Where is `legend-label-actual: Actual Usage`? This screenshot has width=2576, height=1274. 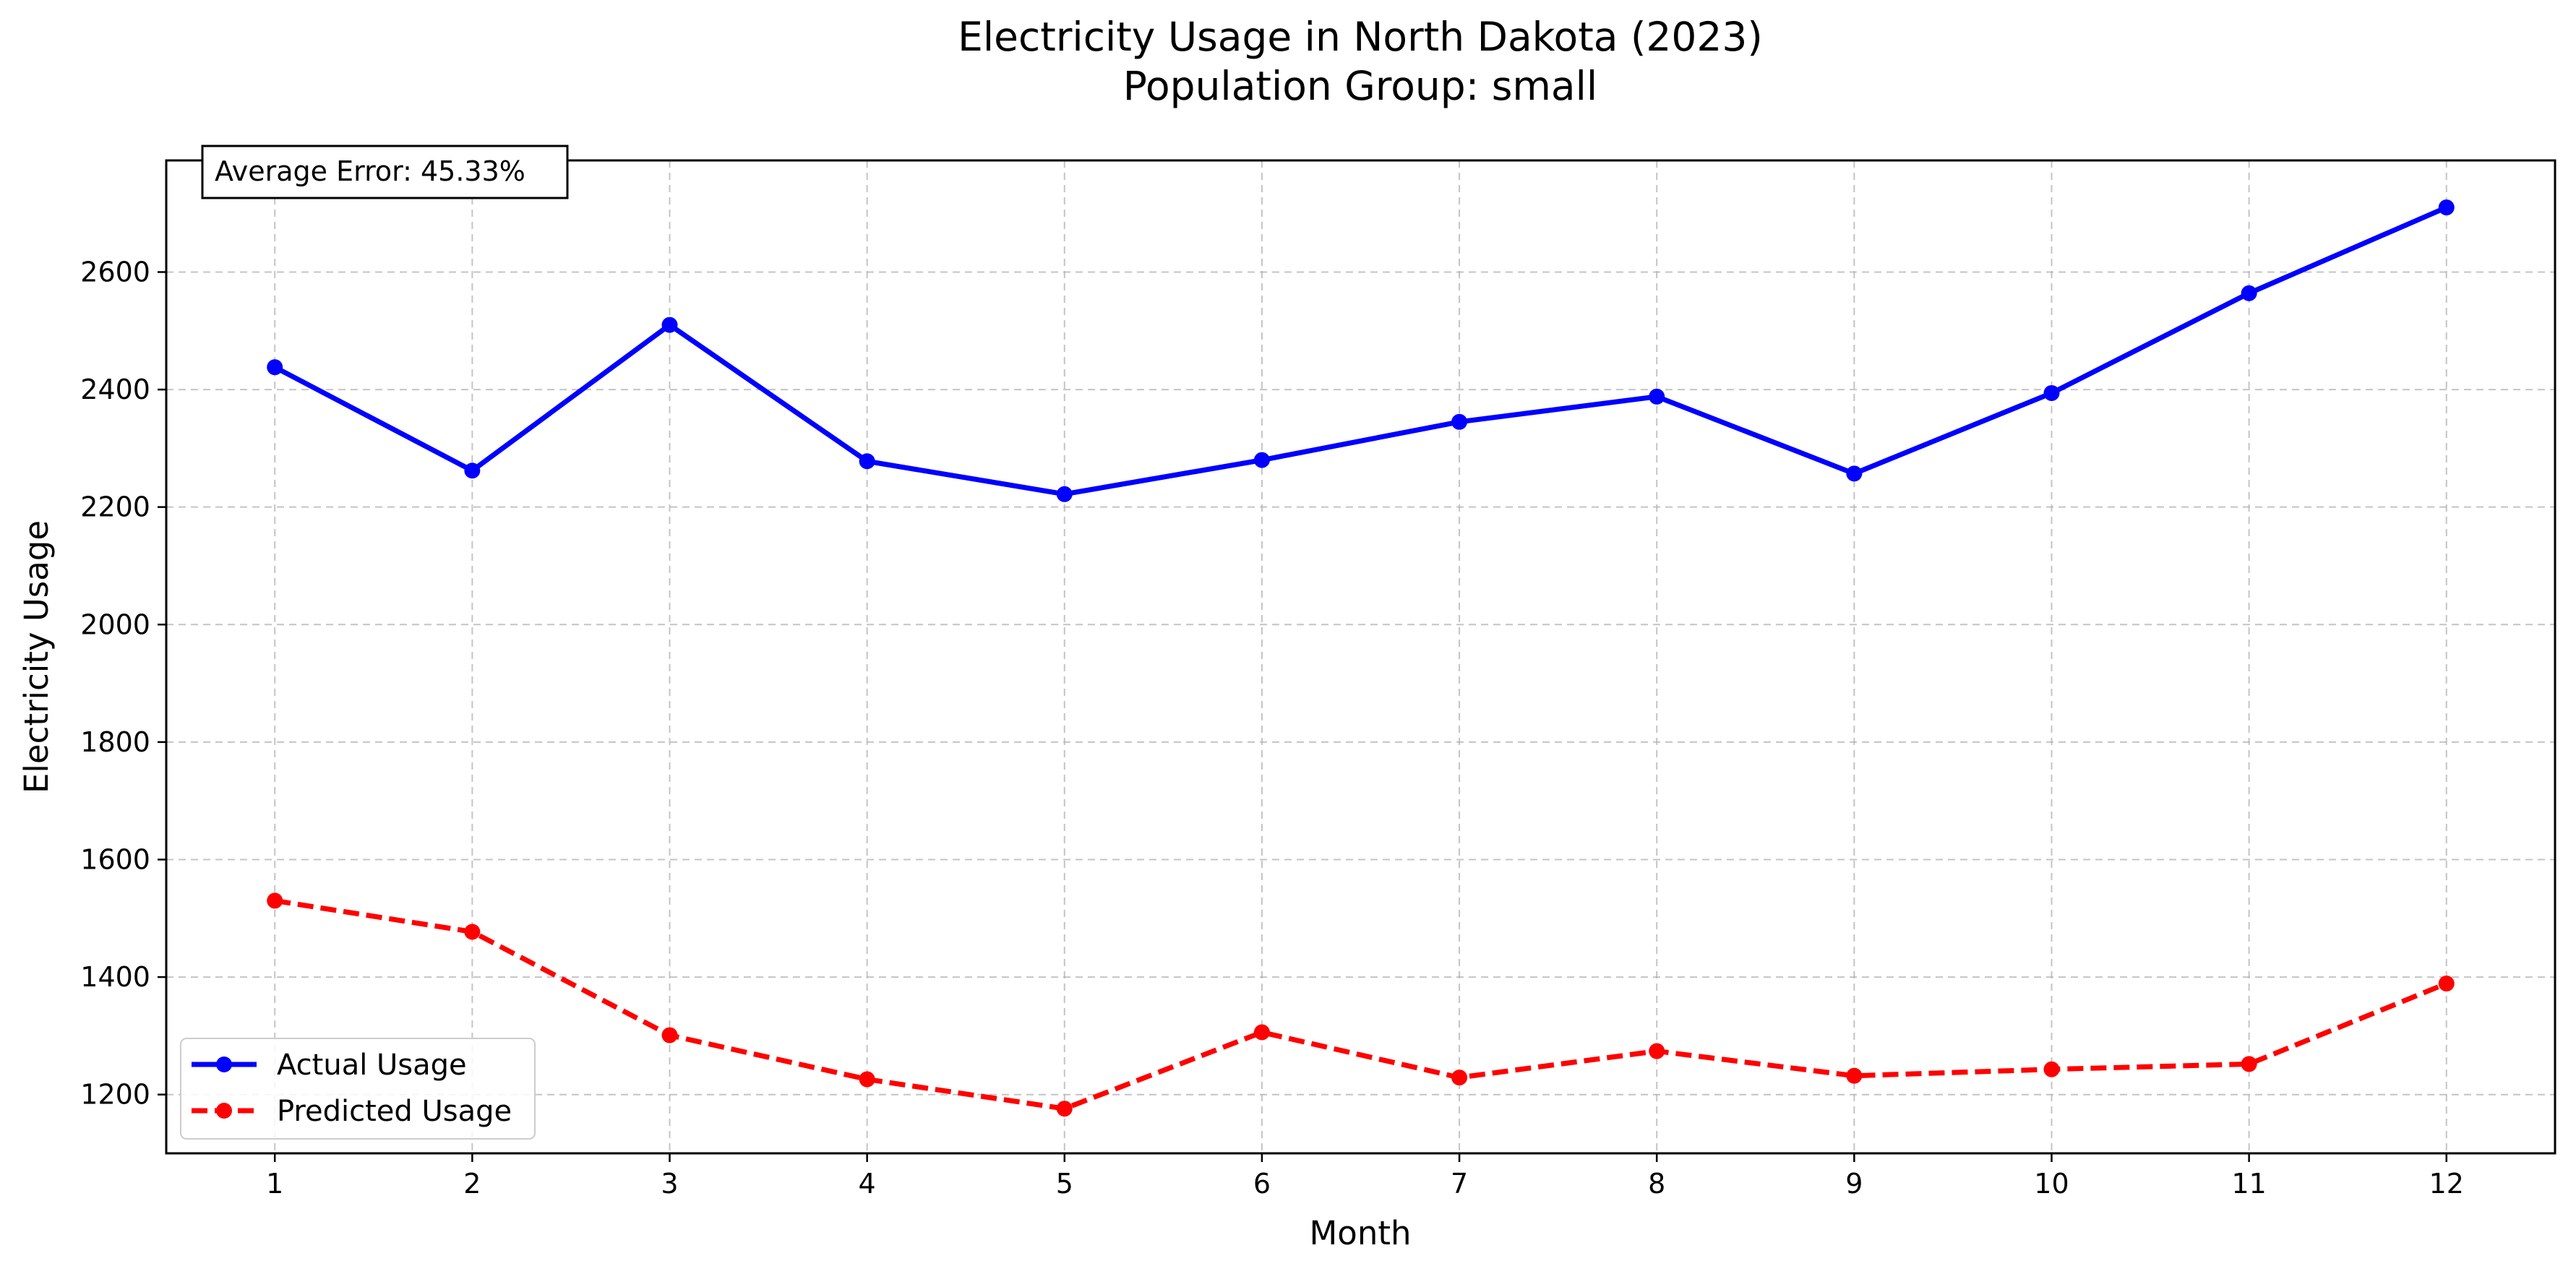 legend-label-actual: Actual Usage is located at coordinates (372, 1065).